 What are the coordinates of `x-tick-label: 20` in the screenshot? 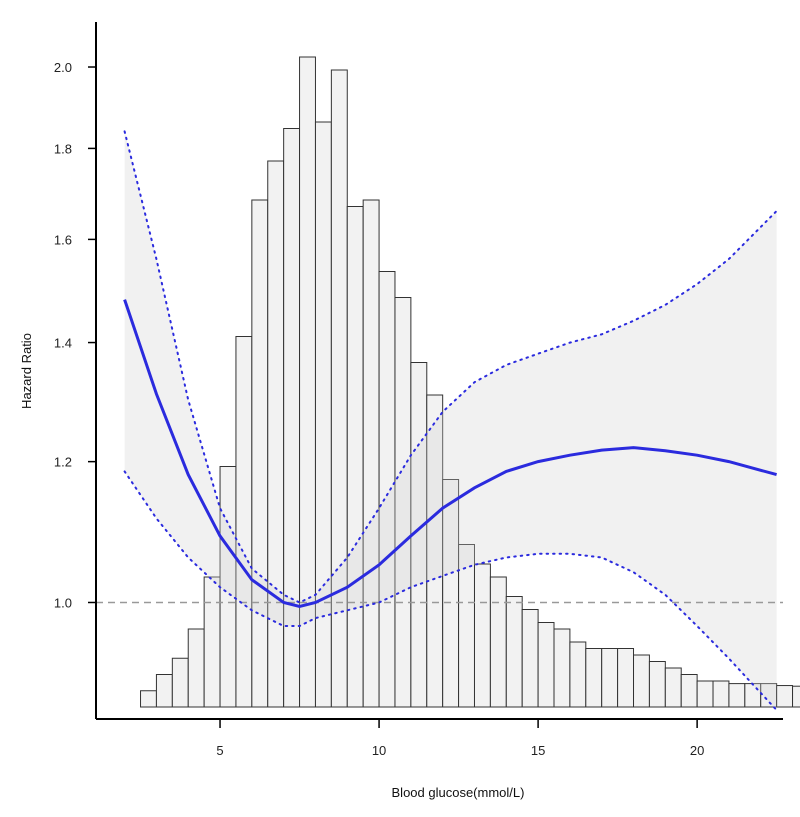 It's located at (697, 750).